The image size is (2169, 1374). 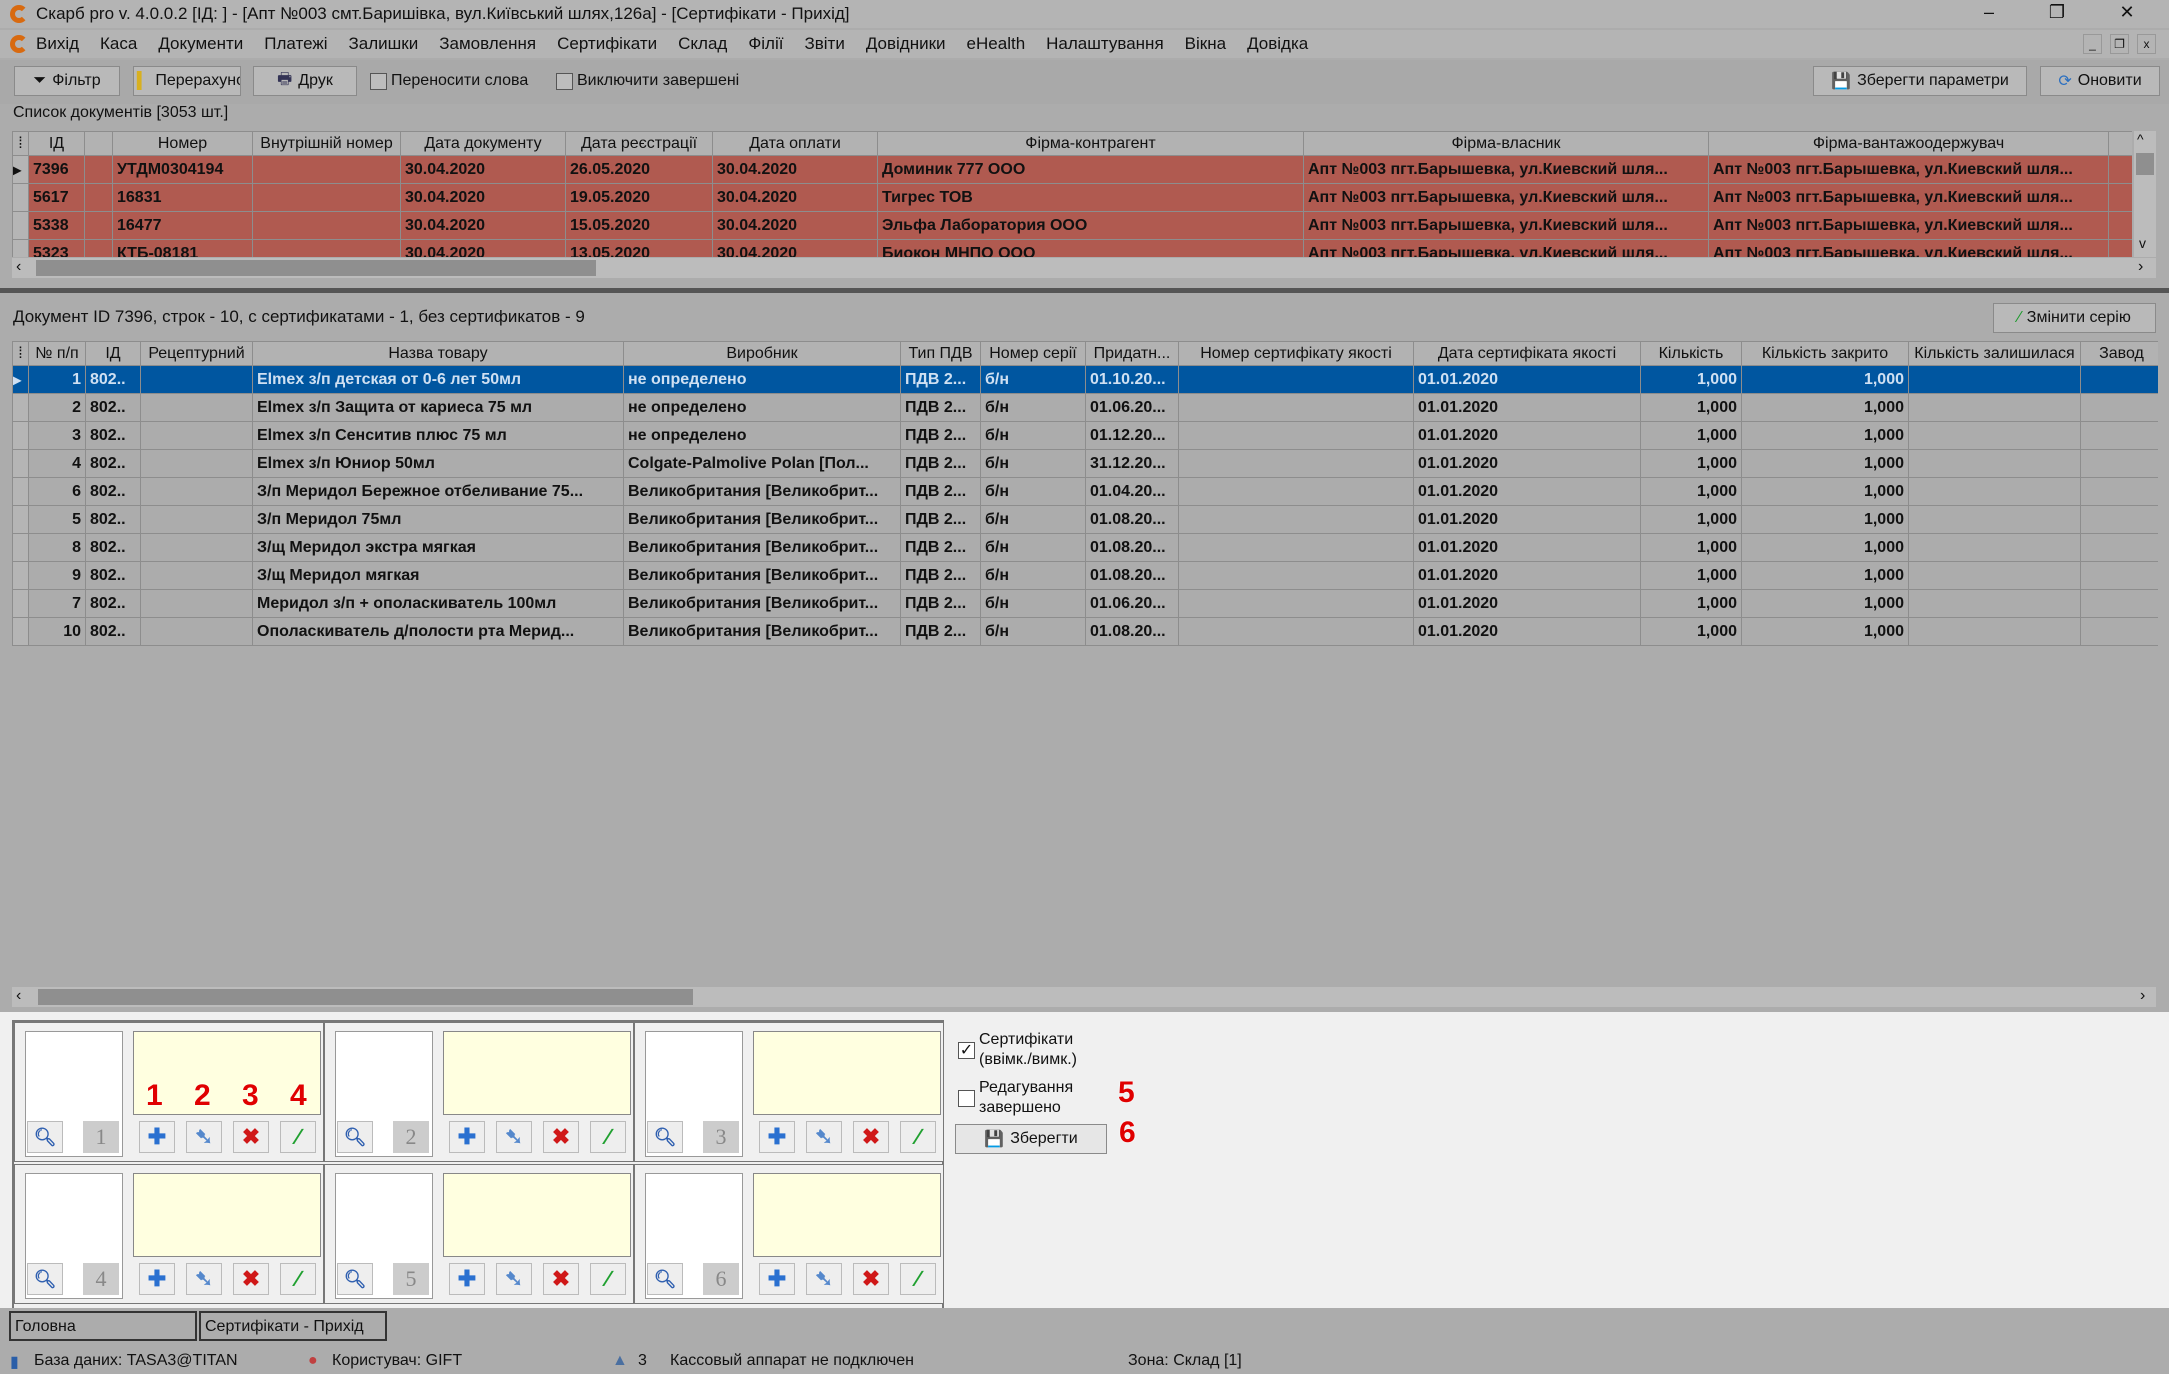 I want to click on items-cell: 2, so click(x=57, y=407).